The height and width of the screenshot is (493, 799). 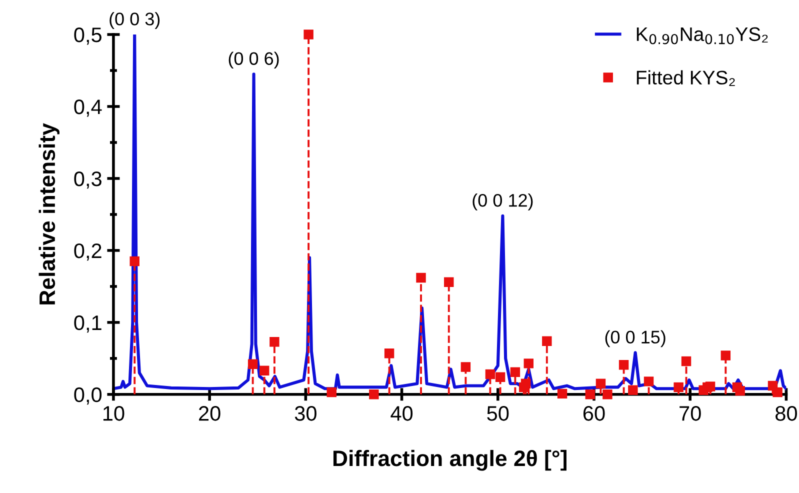 What do you see at coordinates (702, 35) in the screenshot?
I see `legend-label: K$_{0.90}$Na$_{0.10}$YS₂` at bounding box center [702, 35].